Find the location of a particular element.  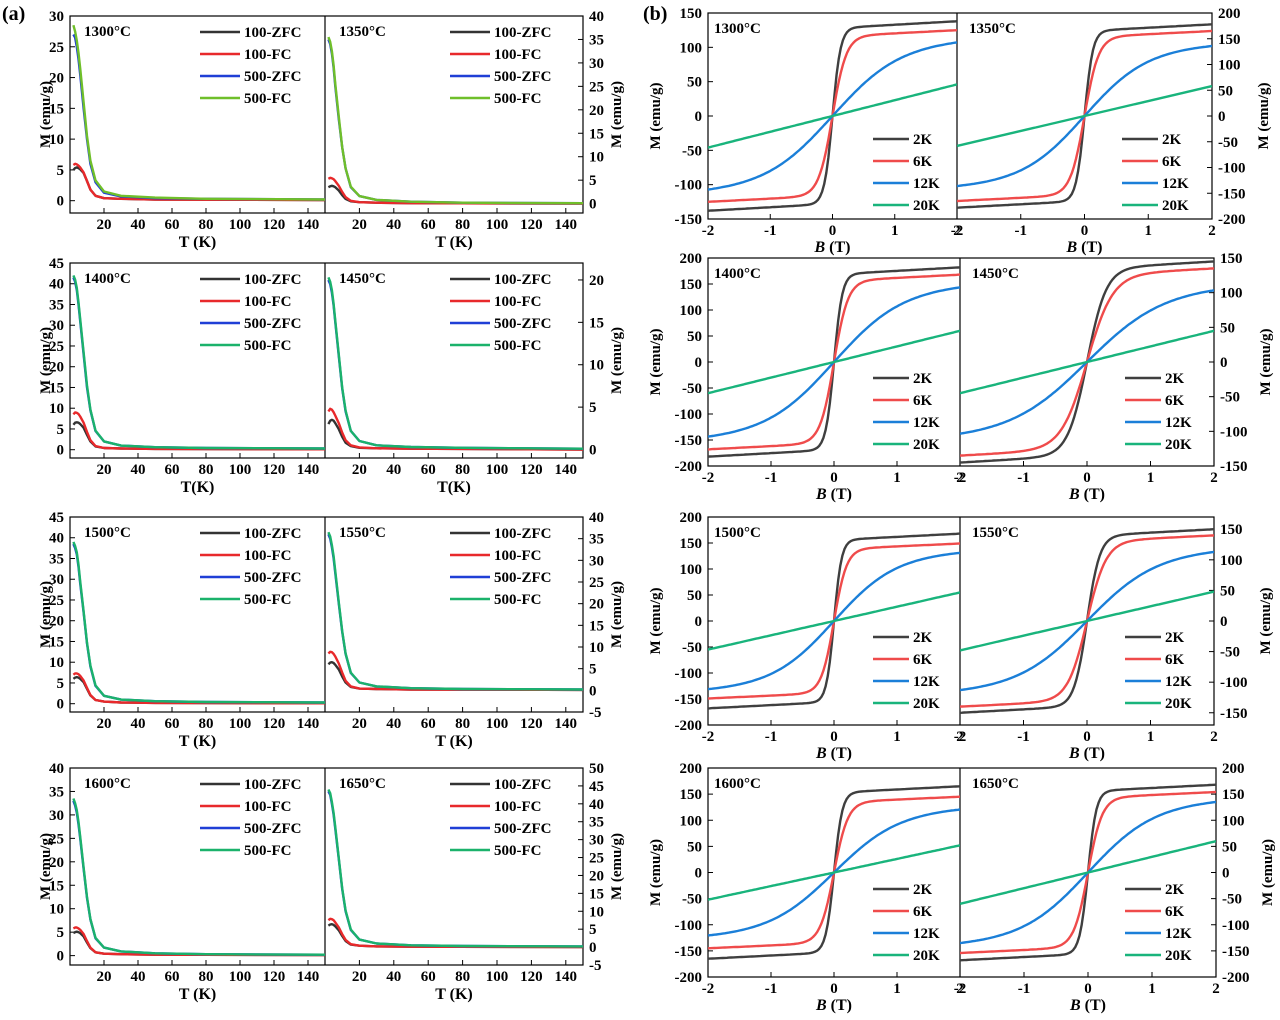

series-line-100-FC is located at coordinates (455, 190).